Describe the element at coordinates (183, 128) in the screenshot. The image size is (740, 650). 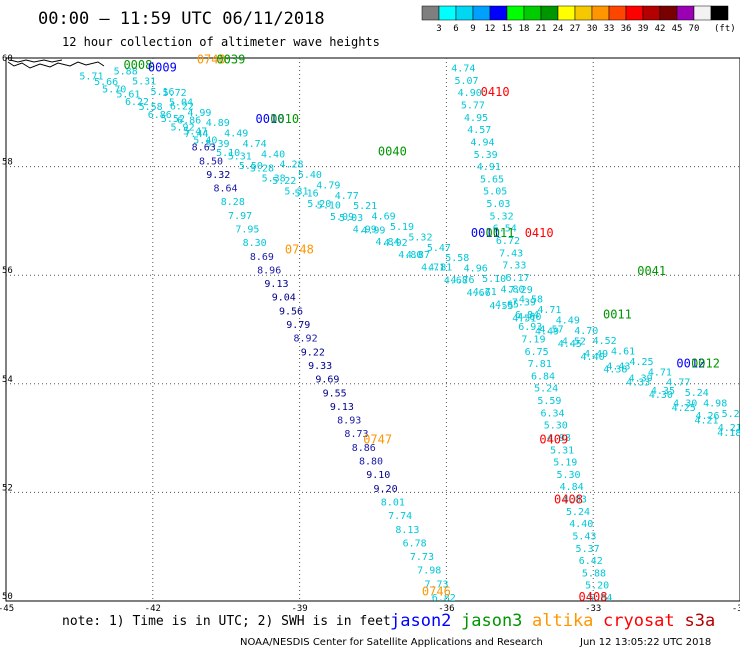
I see `swh-value-label: 5.92` at that location.